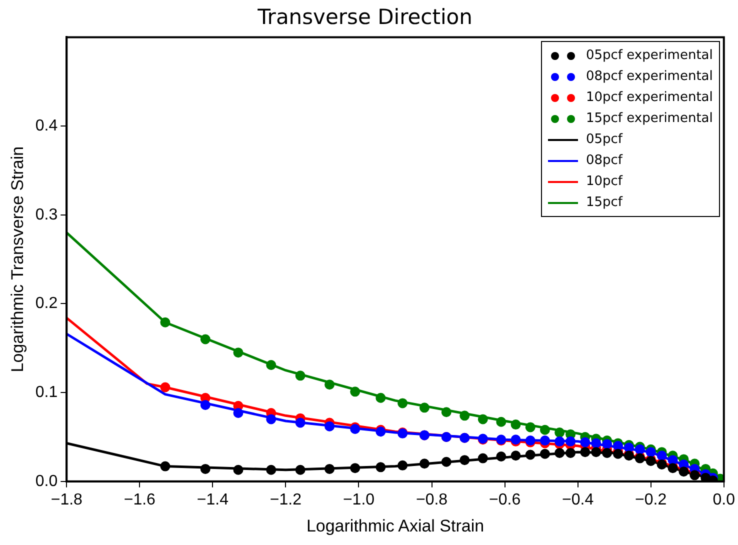 The width and height of the screenshot is (738, 545). I want to click on y-tick-label: 0.4, so click(46, 125).